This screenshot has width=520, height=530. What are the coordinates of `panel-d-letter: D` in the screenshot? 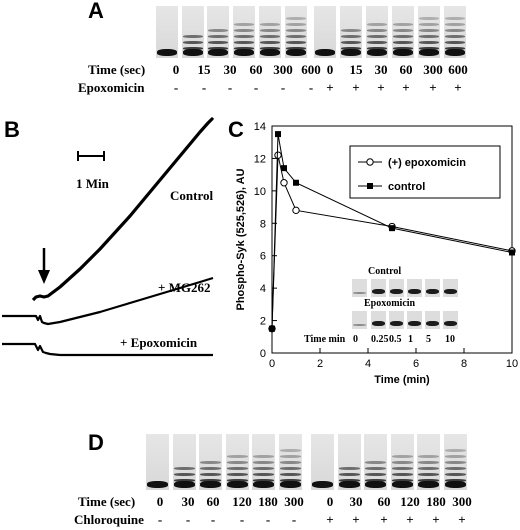 It's located at (96, 442).